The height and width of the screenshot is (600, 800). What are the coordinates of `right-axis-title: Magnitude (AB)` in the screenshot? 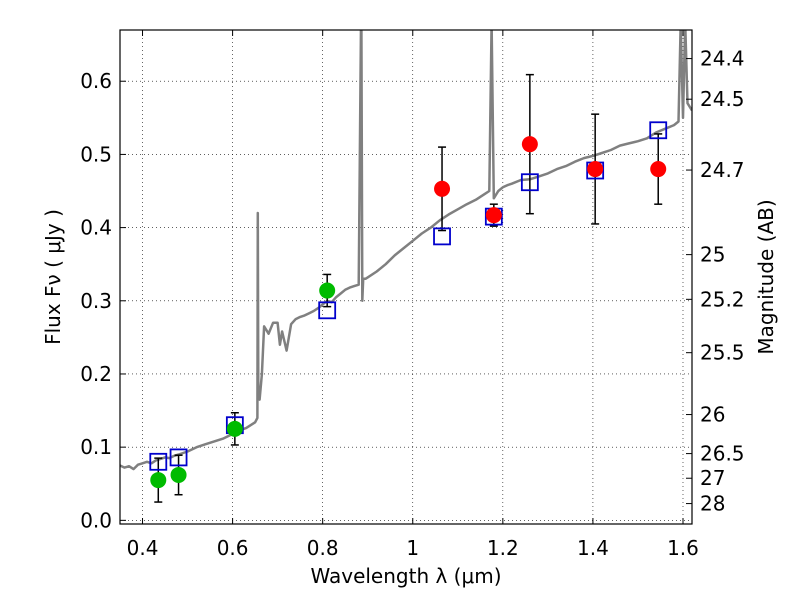 It's located at (766, 276).